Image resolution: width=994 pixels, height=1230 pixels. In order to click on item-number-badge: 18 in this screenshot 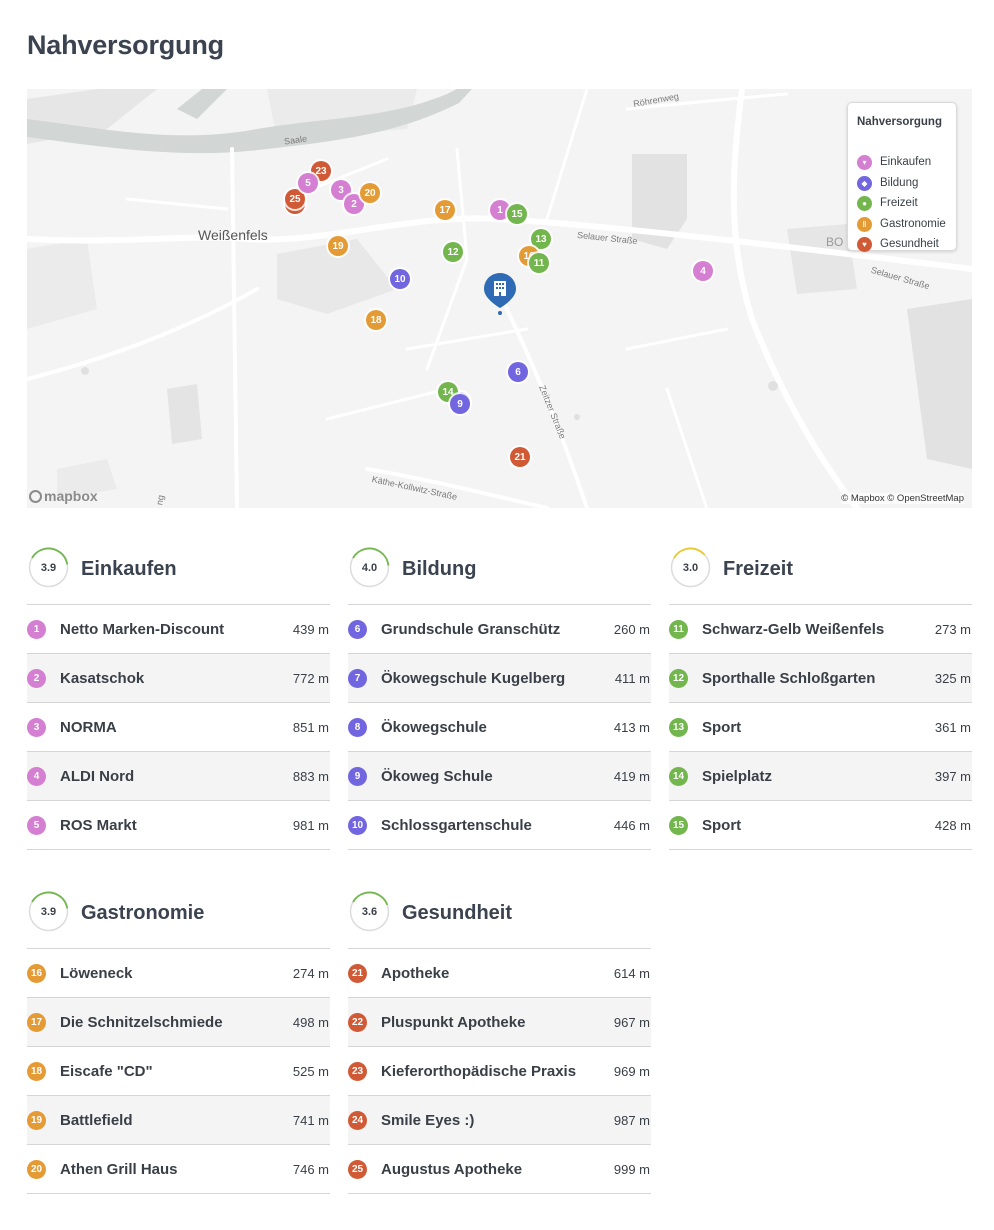, I will do `click(36, 1071)`.